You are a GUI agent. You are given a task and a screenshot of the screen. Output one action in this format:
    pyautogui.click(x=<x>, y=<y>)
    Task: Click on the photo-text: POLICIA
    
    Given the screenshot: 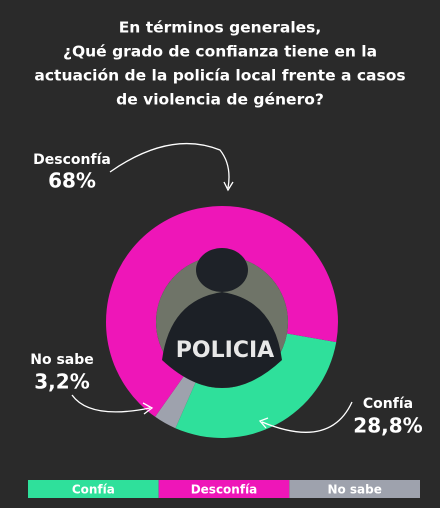 What is the action you would take?
    pyautogui.click(x=225, y=350)
    